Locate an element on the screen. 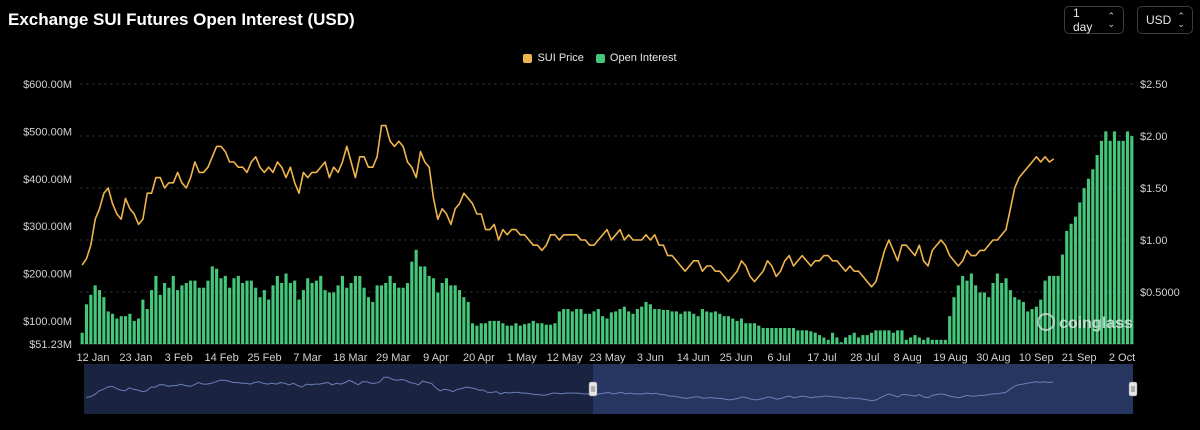 The image size is (1200, 430). x-tick-label: 7 Mar is located at coordinates (307, 358).